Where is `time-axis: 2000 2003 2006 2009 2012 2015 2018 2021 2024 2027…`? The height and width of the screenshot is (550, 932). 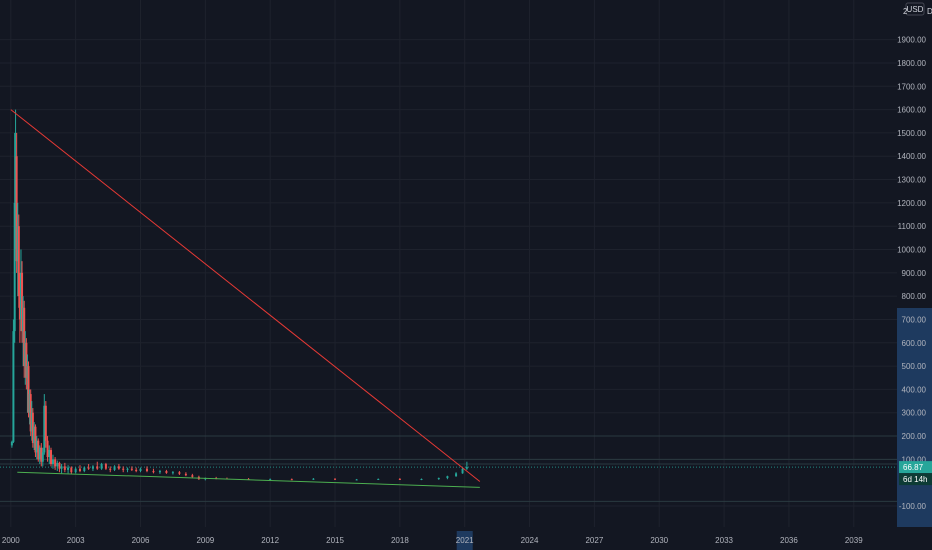
time-axis: 2000 2003 2006 2009 2012 2015 2018 2021 2024 2027… is located at coordinates (432, 540).